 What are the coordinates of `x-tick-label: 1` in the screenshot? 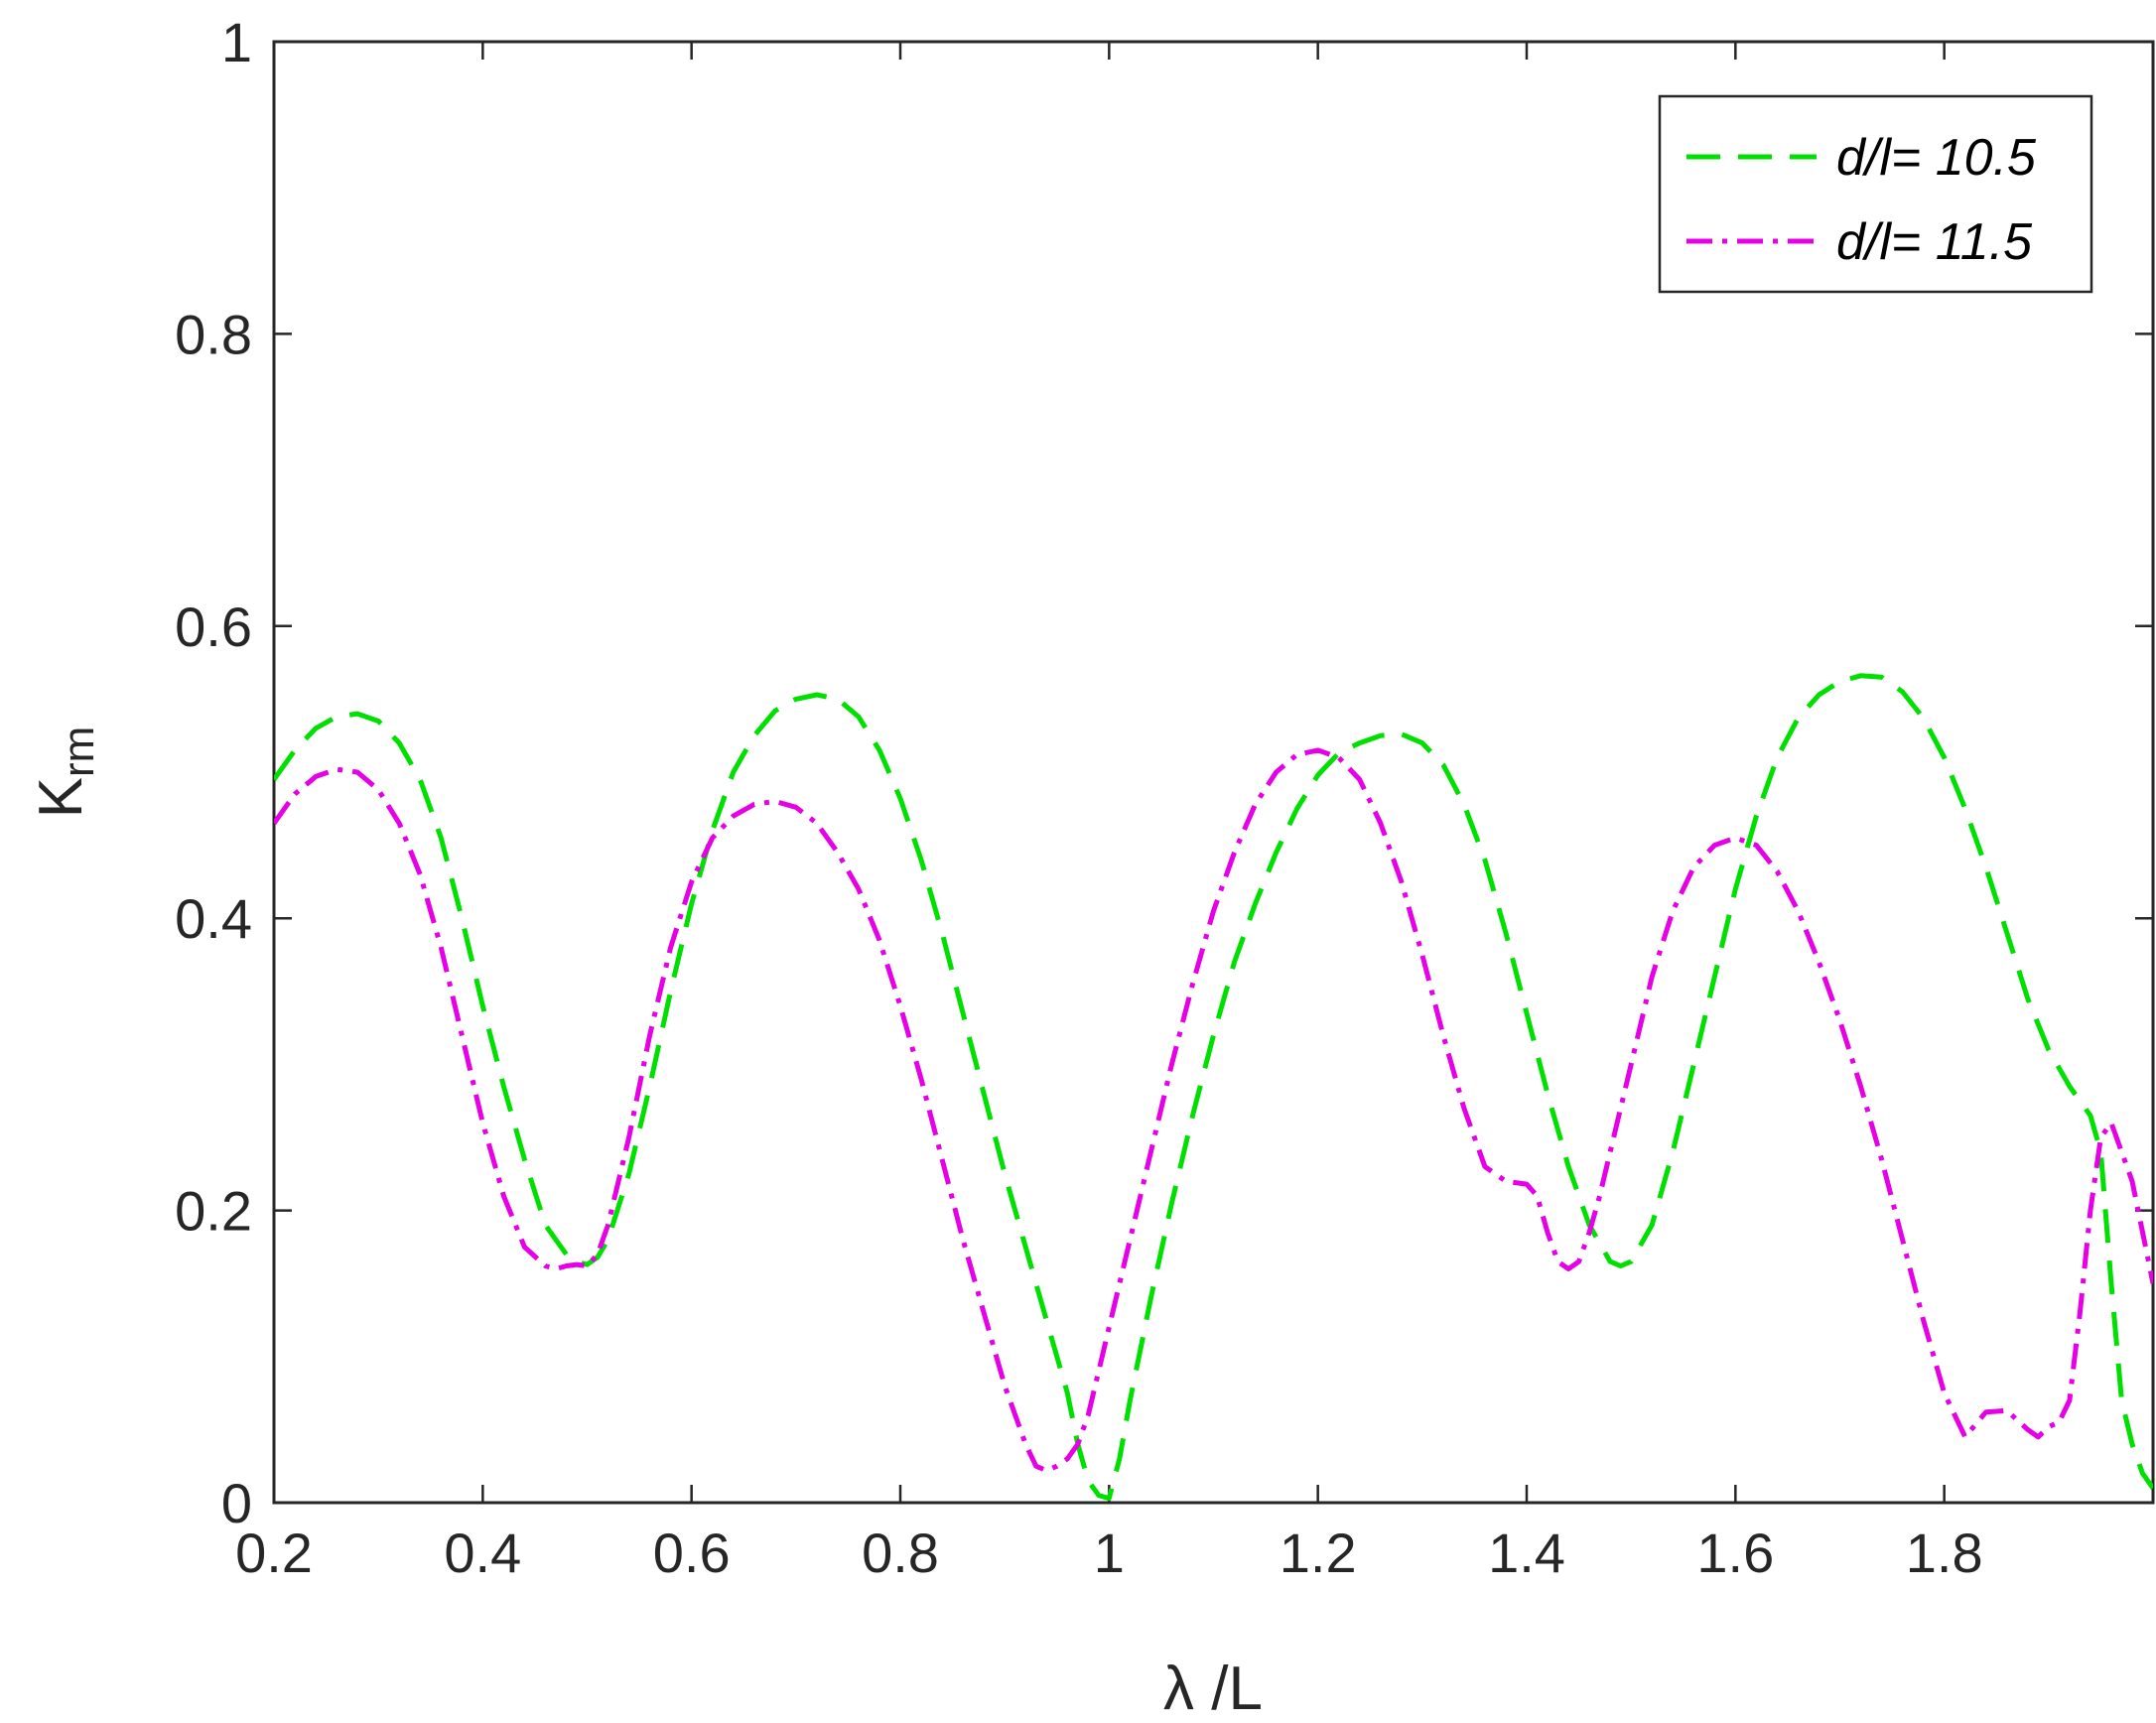 It's located at (1109, 1553).